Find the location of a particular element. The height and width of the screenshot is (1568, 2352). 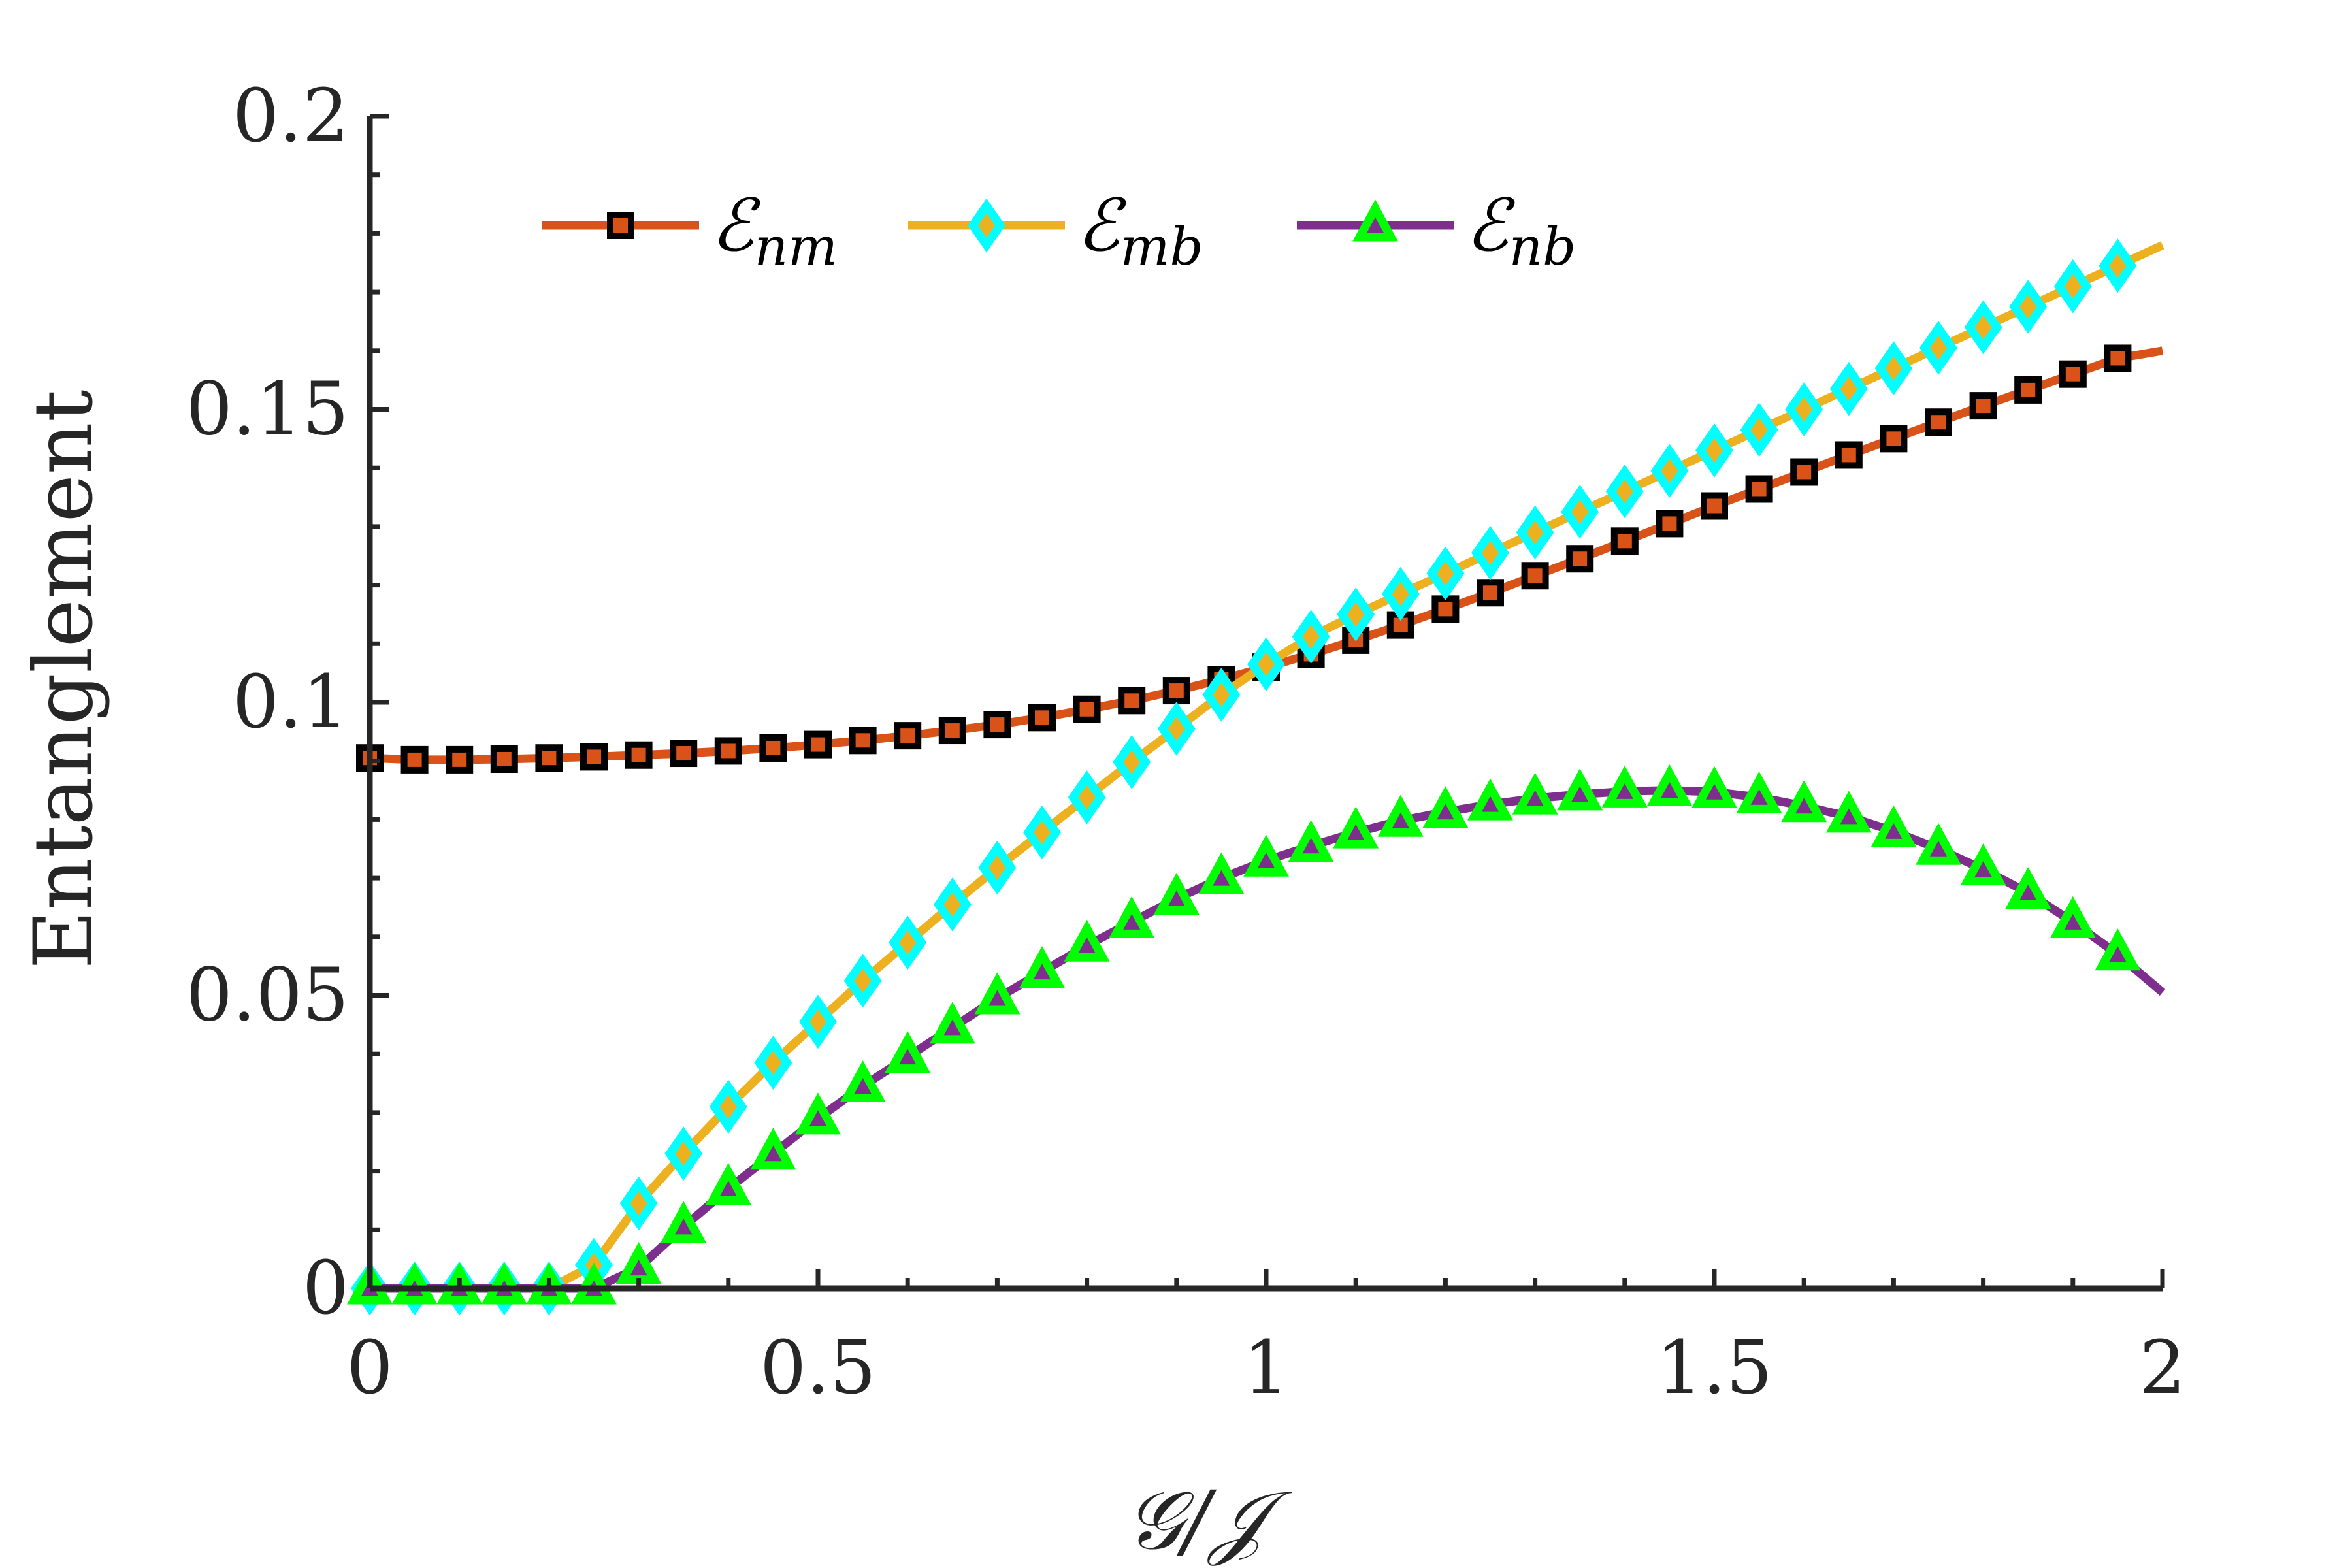

x-tick-label: 1.5 is located at coordinates (1714, 1368).